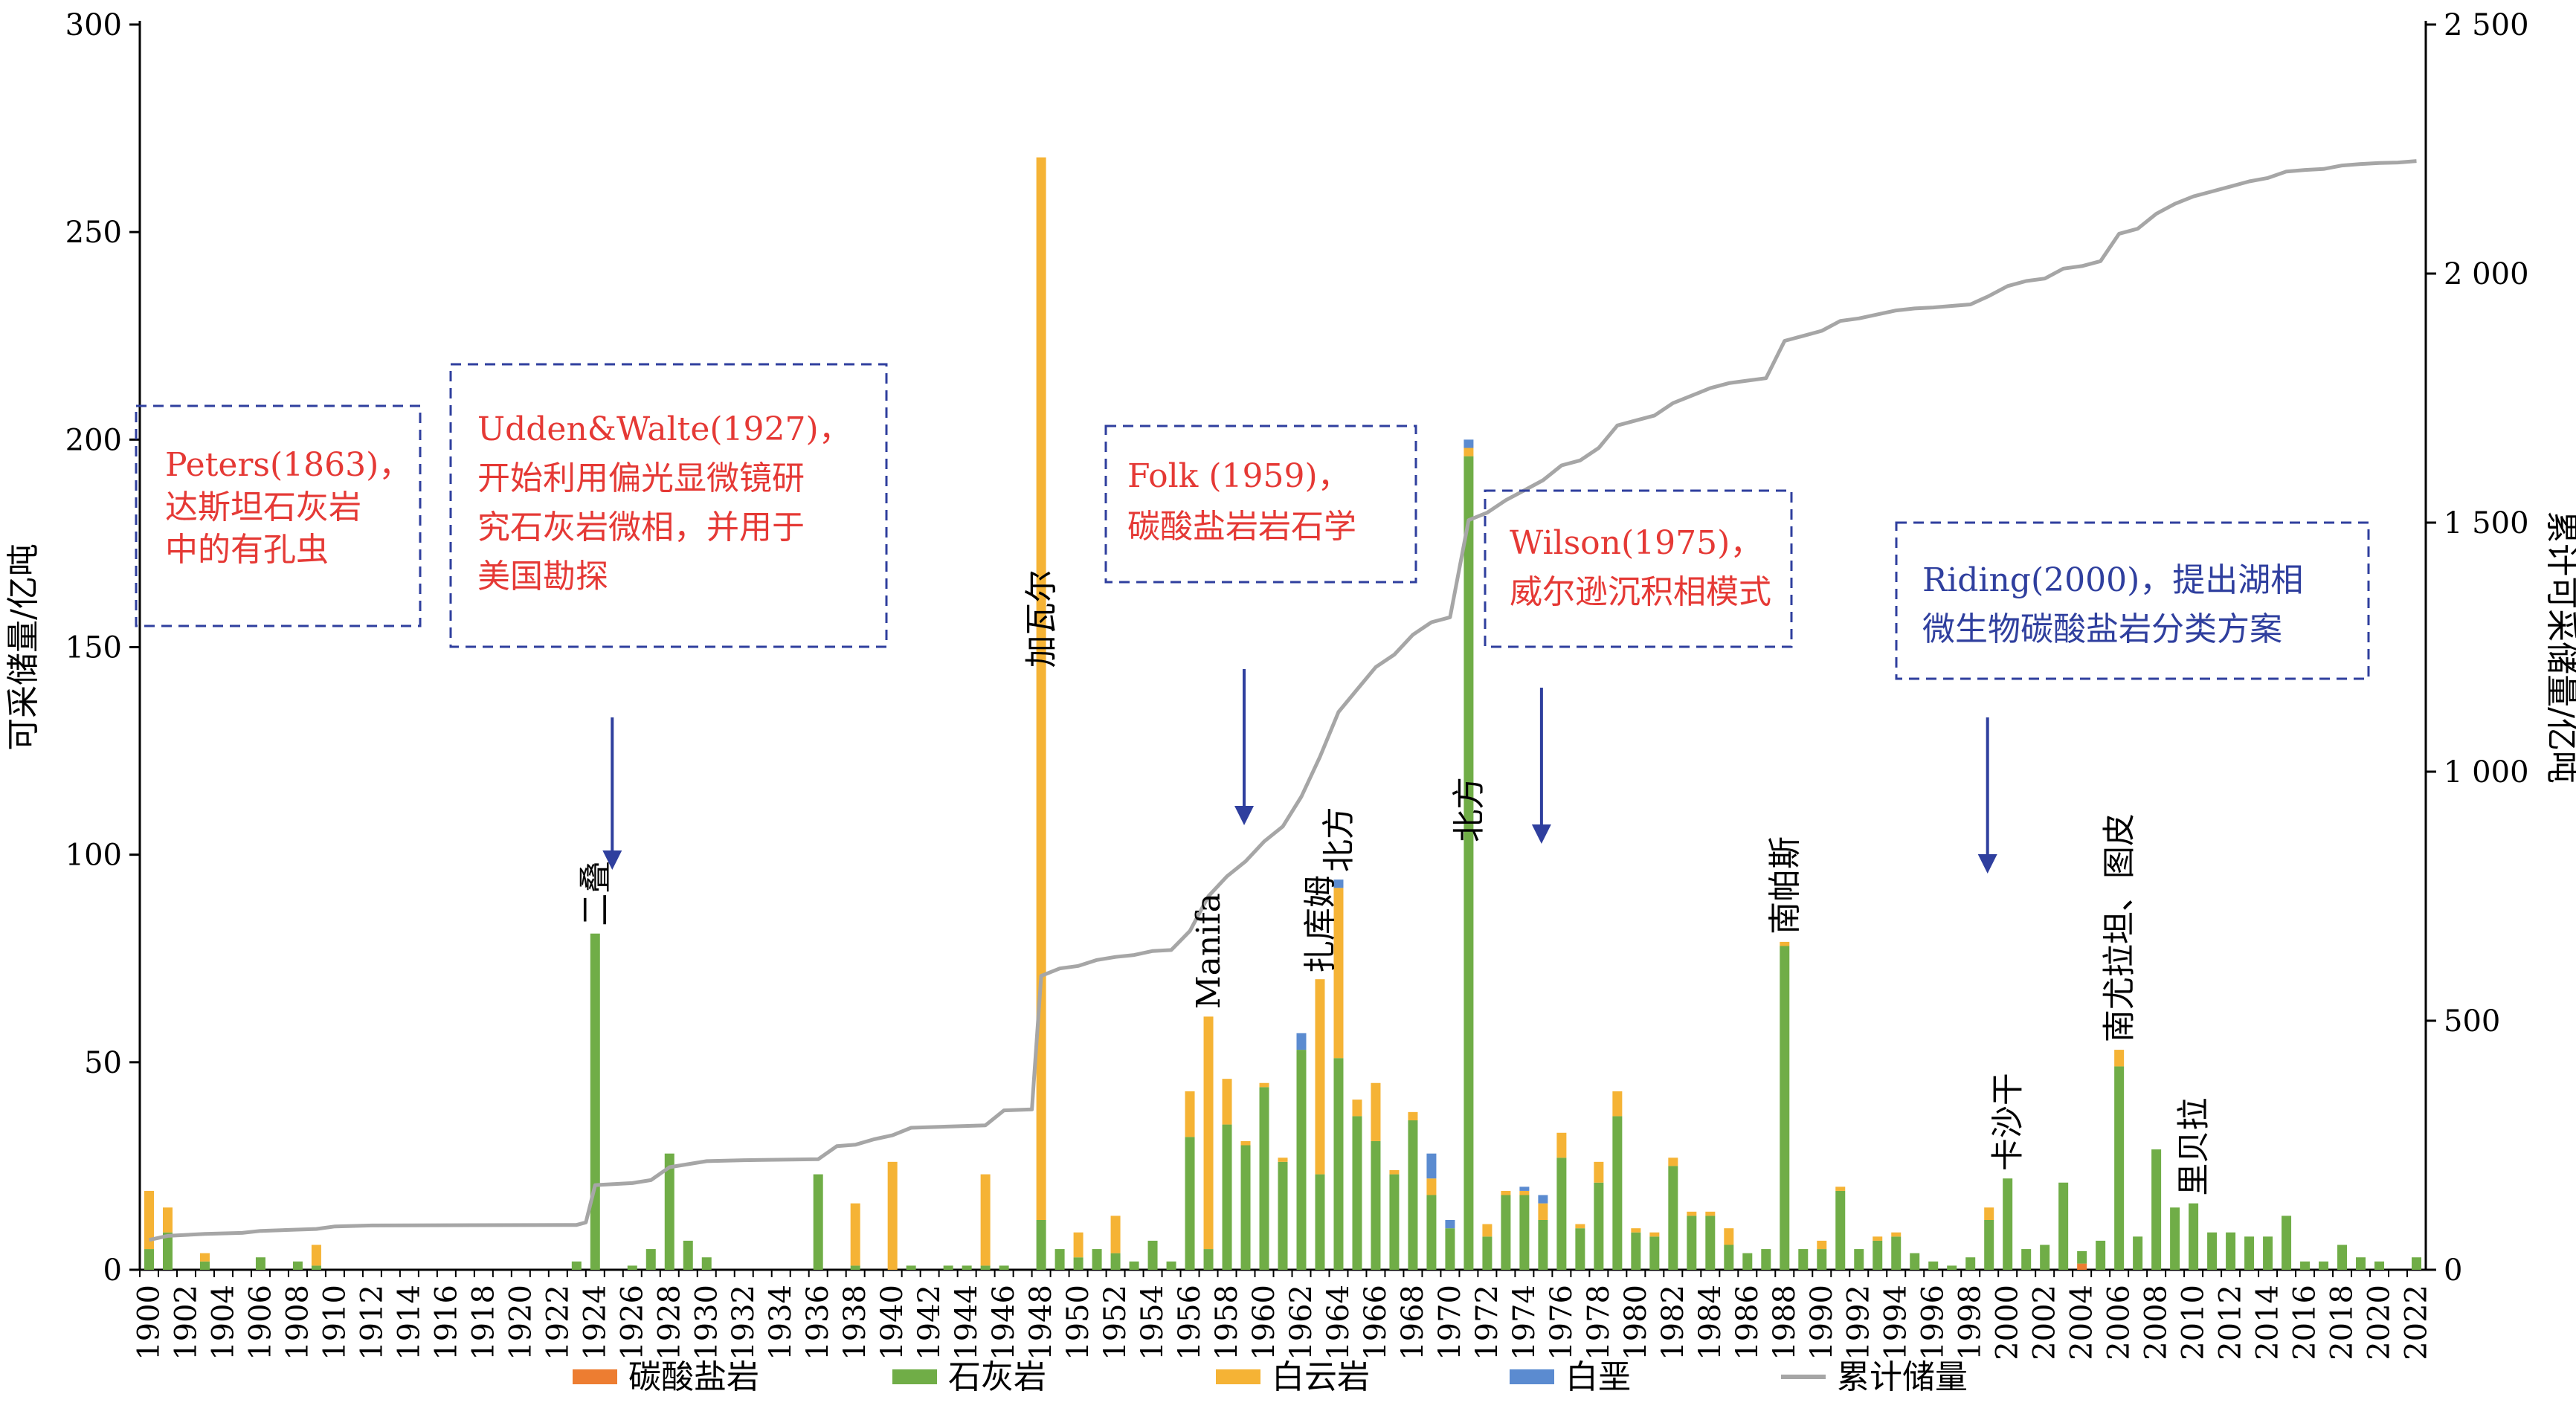  What do you see at coordinates (1971, 1322) in the screenshot?
I see `x-tick-label: 1998` at bounding box center [1971, 1322].